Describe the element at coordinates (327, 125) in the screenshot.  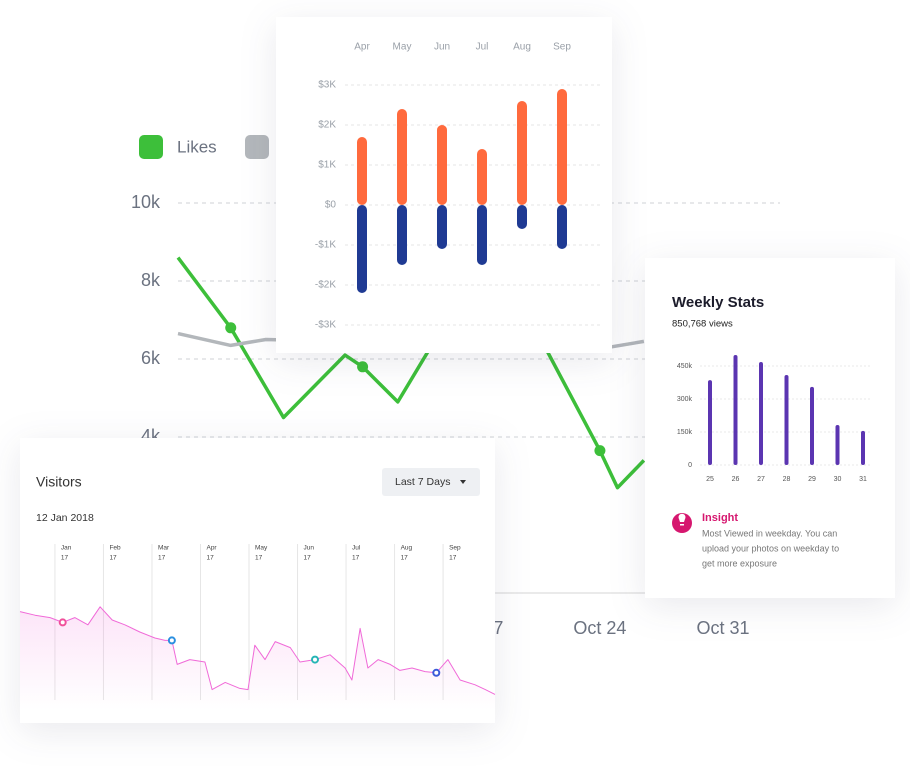
I see `y-tick-label: $2K` at that location.